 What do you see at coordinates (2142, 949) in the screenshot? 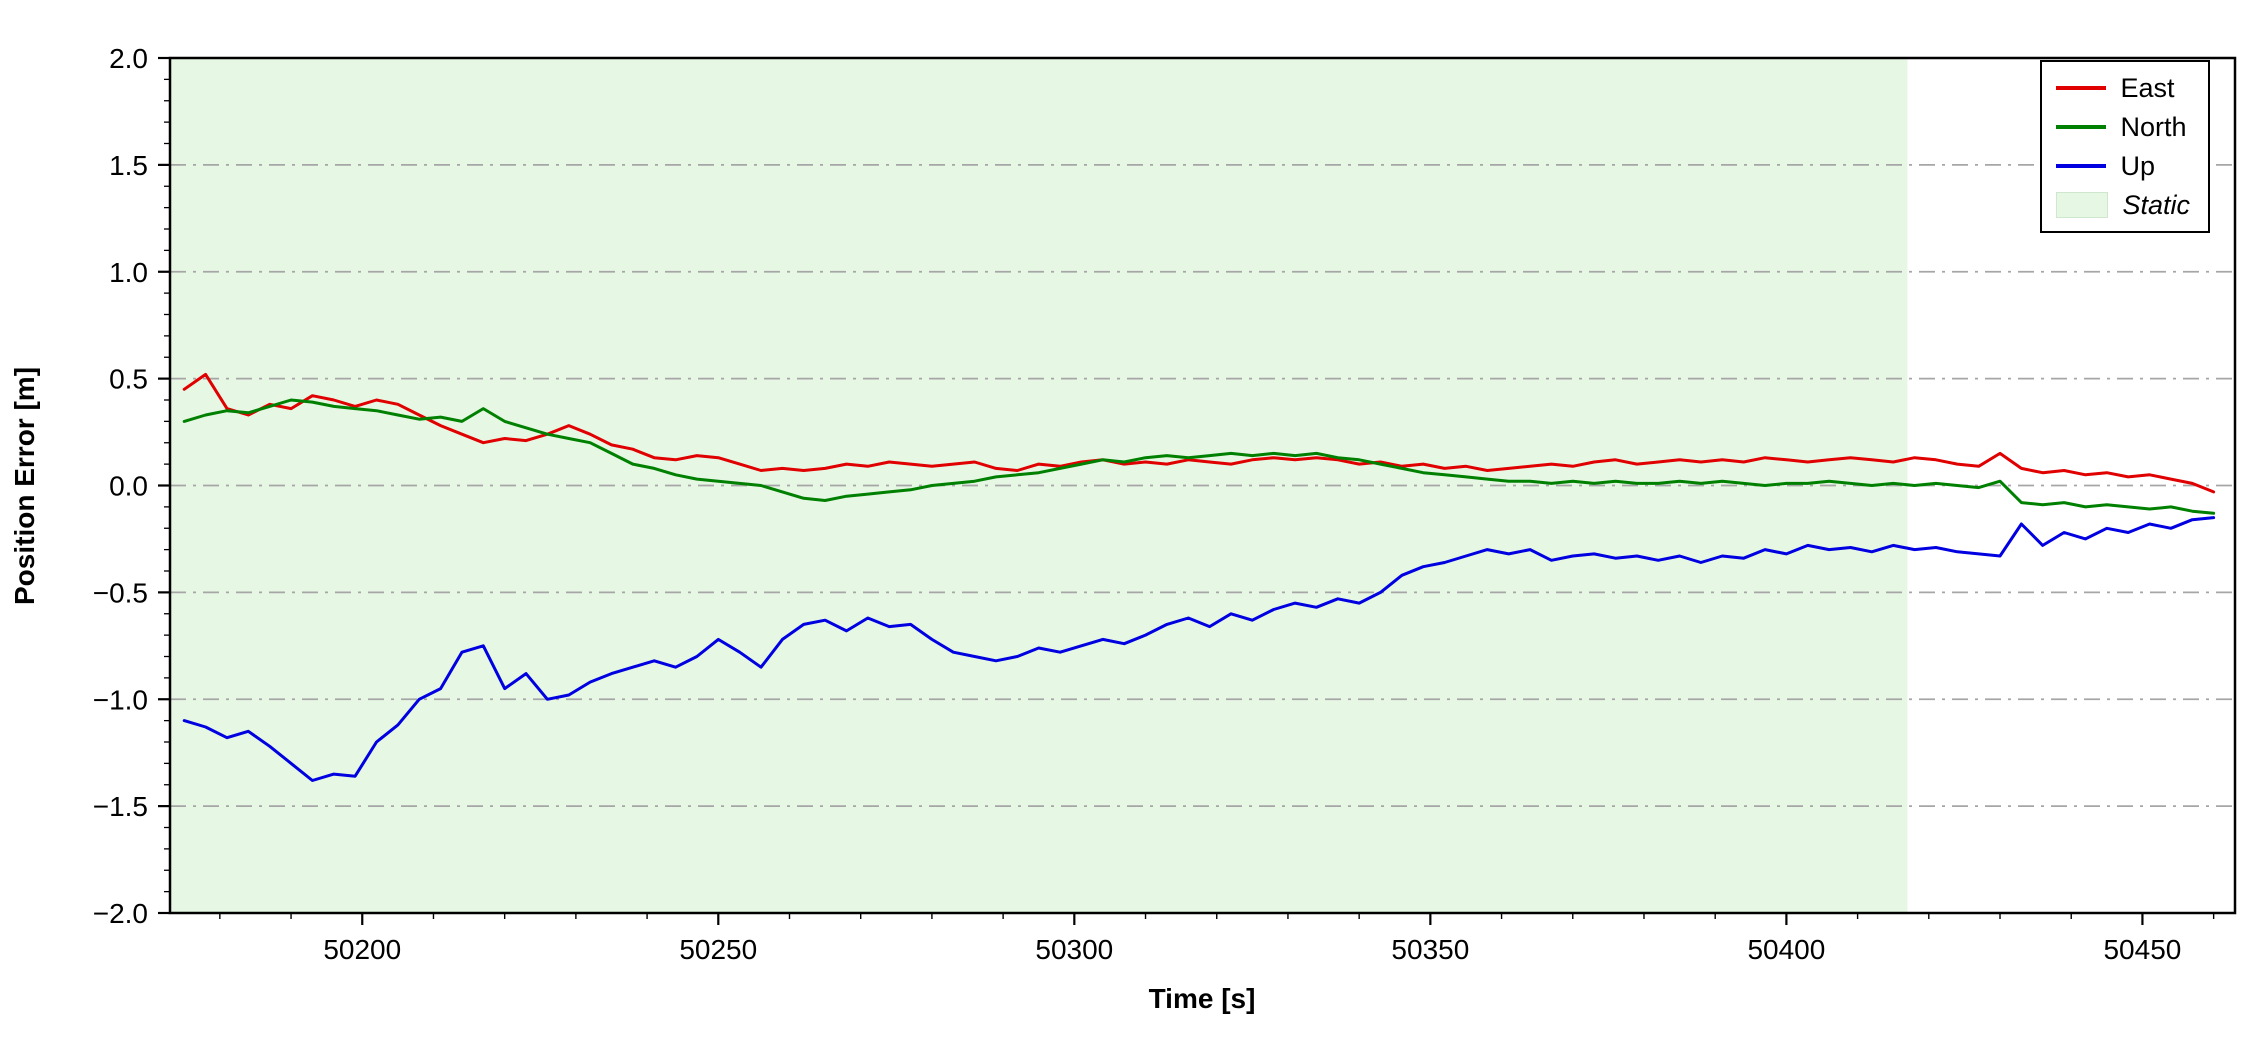
I see `x-tick-label: 50450` at bounding box center [2142, 949].